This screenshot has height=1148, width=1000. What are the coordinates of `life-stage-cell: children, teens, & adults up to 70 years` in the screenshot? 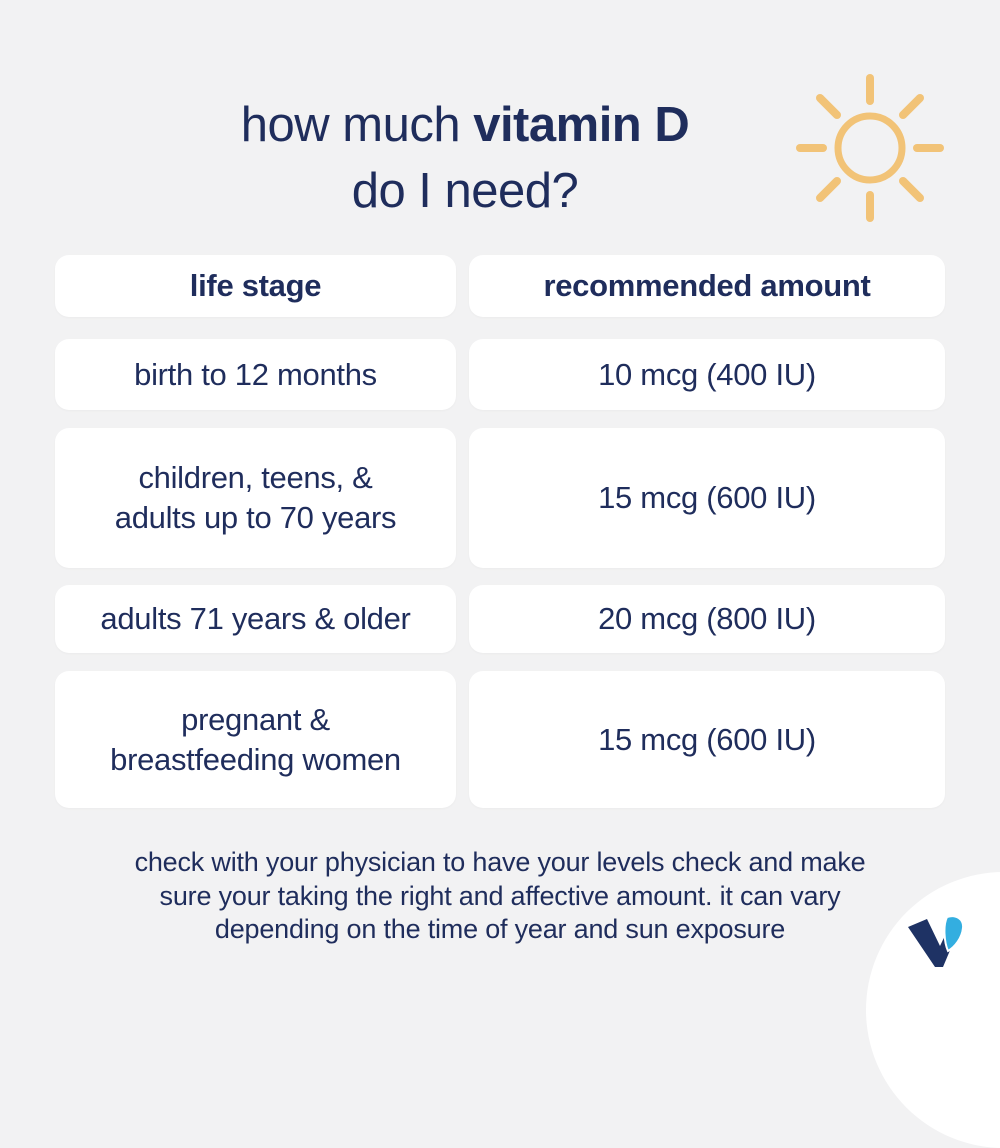 It's located at (255, 498).